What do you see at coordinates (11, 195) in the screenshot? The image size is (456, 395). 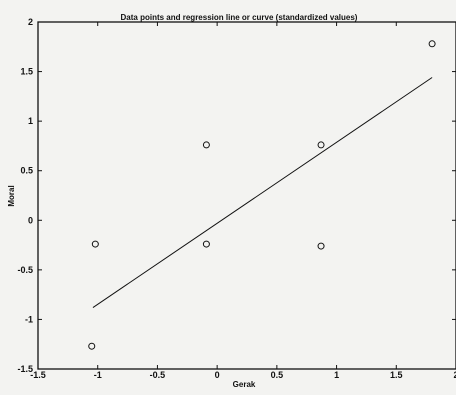 I see `y-axis-label: Moral` at bounding box center [11, 195].